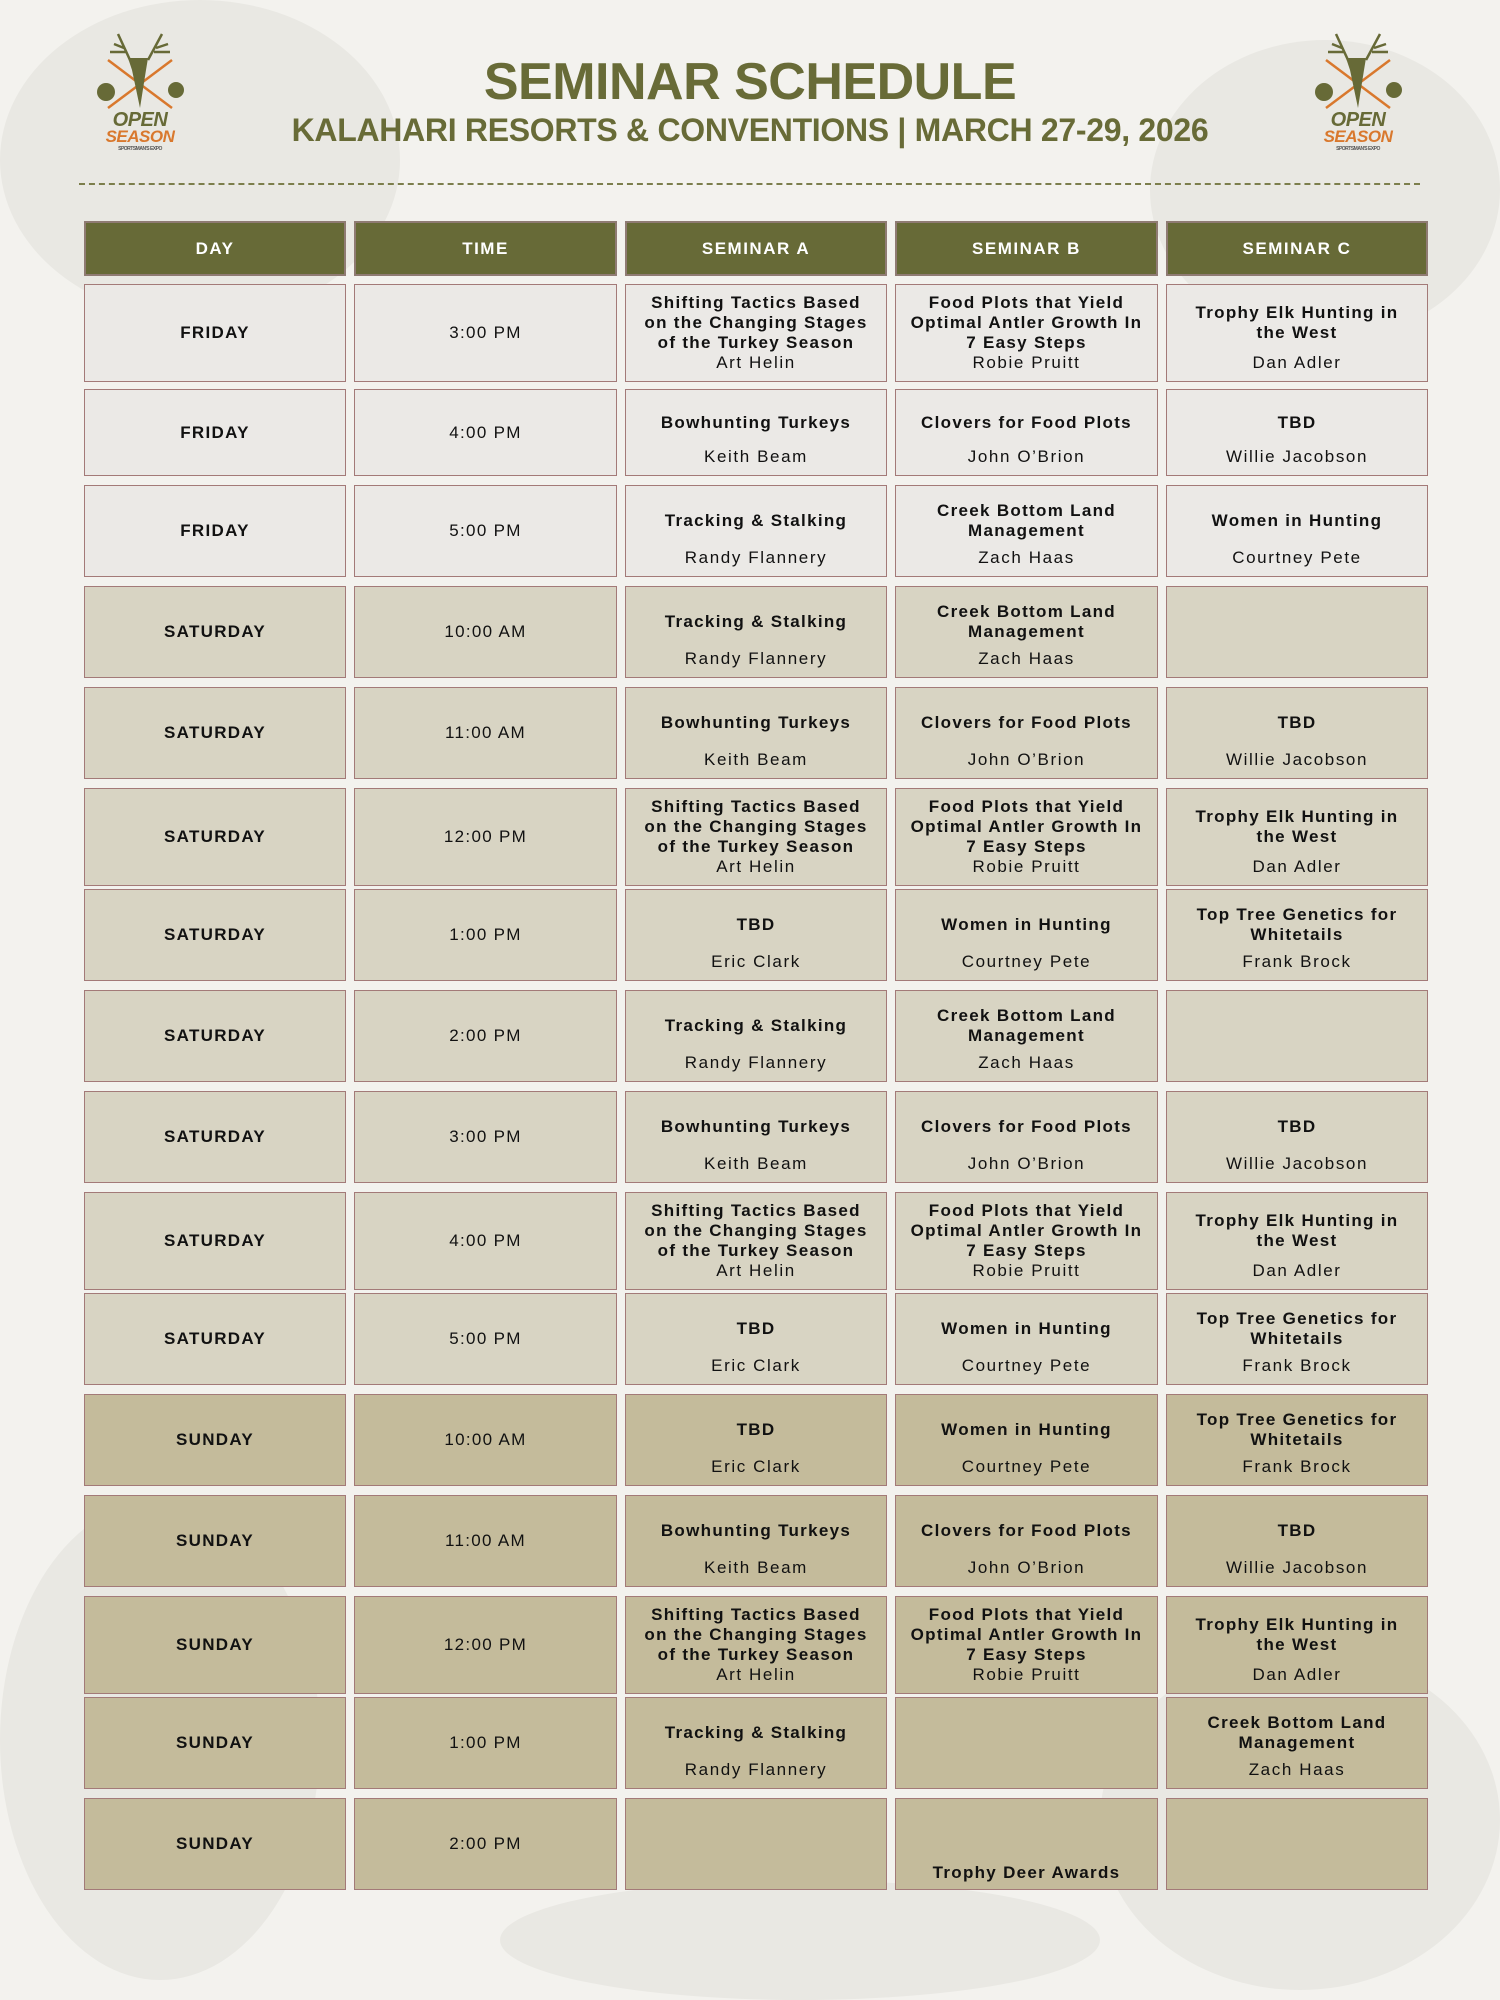  What do you see at coordinates (756, 961) in the screenshot?
I see `seminar-speaker: Eric Clark` at bounding box center [756, 961].